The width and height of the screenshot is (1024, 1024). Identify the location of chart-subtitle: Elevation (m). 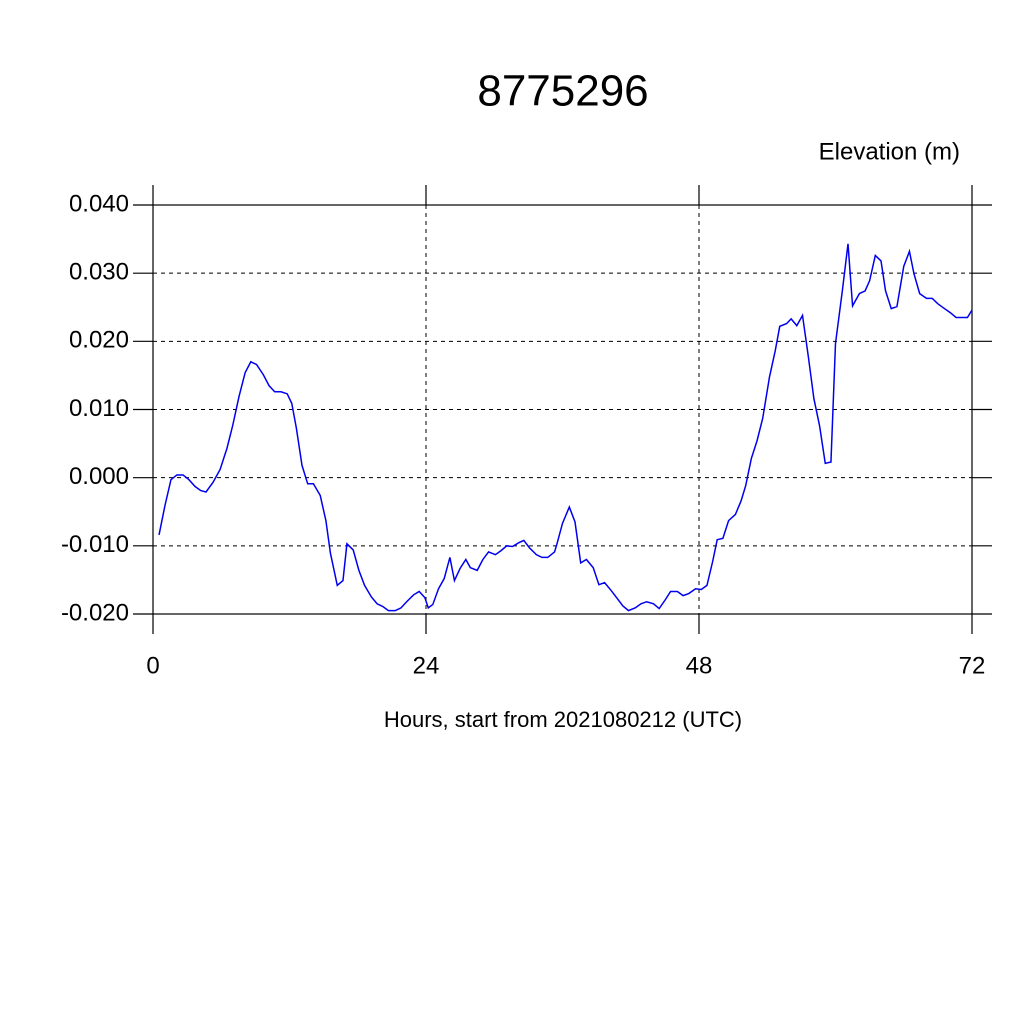
(889, 151).